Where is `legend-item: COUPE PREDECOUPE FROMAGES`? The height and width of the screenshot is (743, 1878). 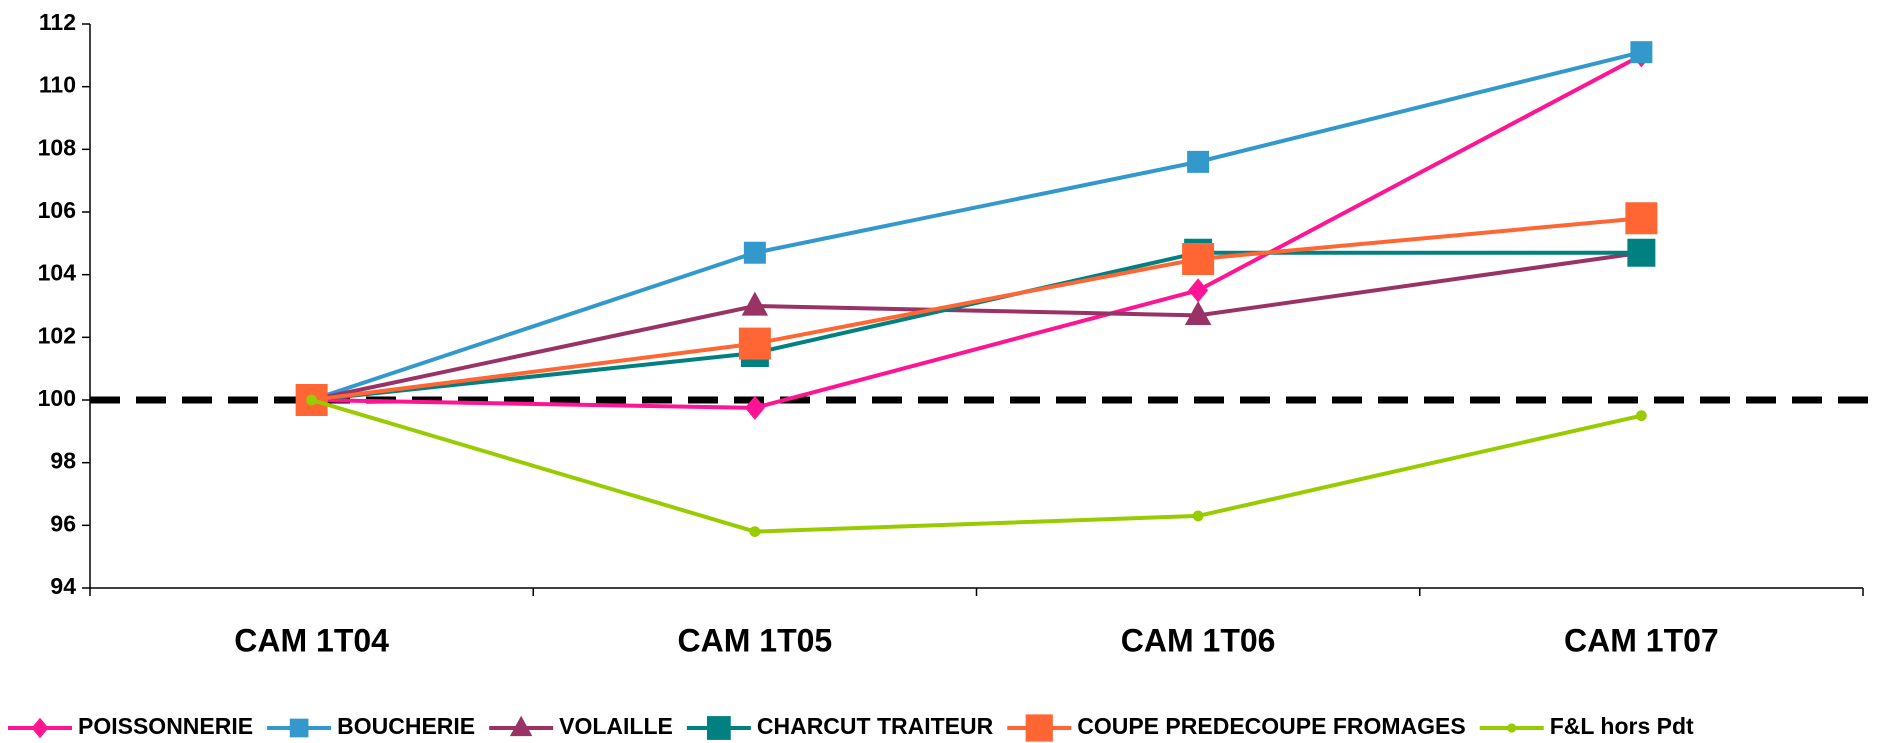 legend-item: COUPE PREDECOUPE FROMAGES is located at coordinates (1236, 727).